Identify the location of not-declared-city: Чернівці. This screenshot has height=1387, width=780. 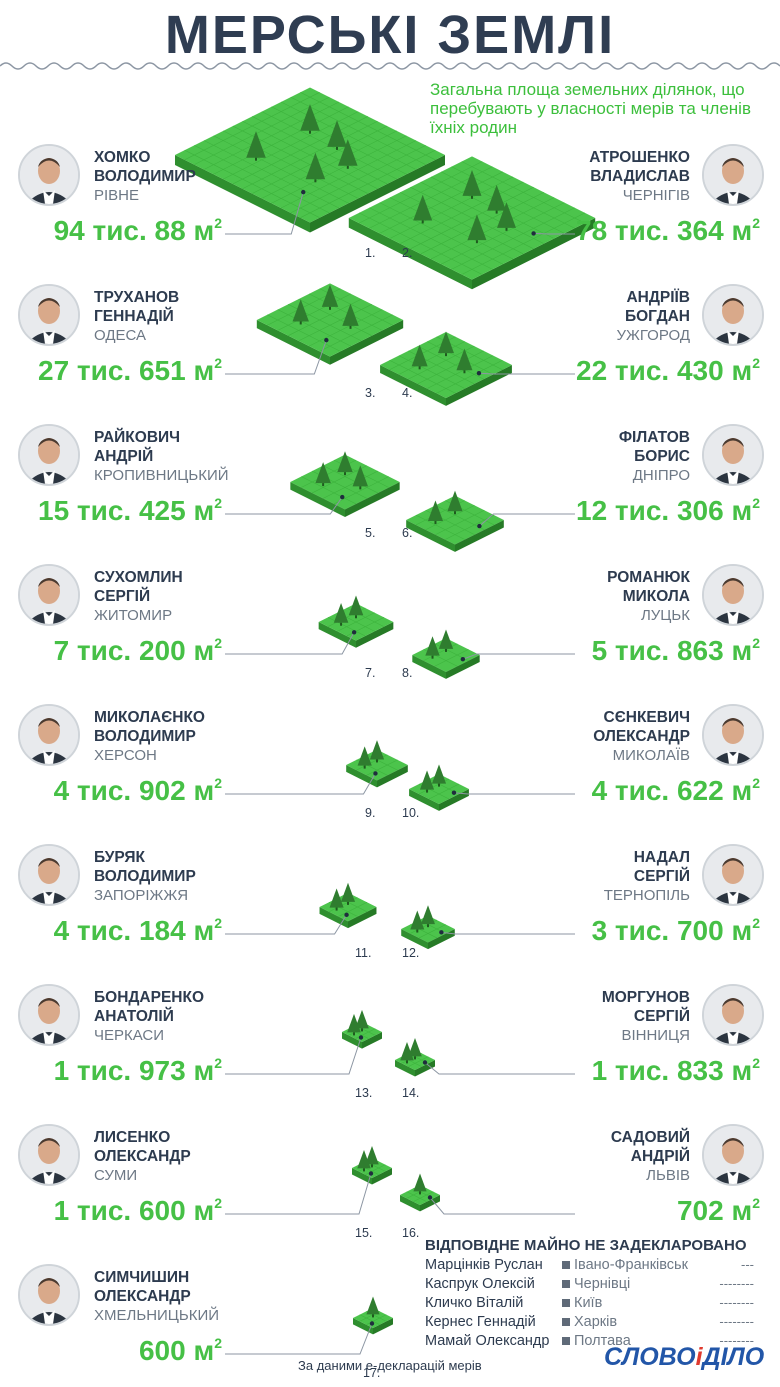
(596, 1284).